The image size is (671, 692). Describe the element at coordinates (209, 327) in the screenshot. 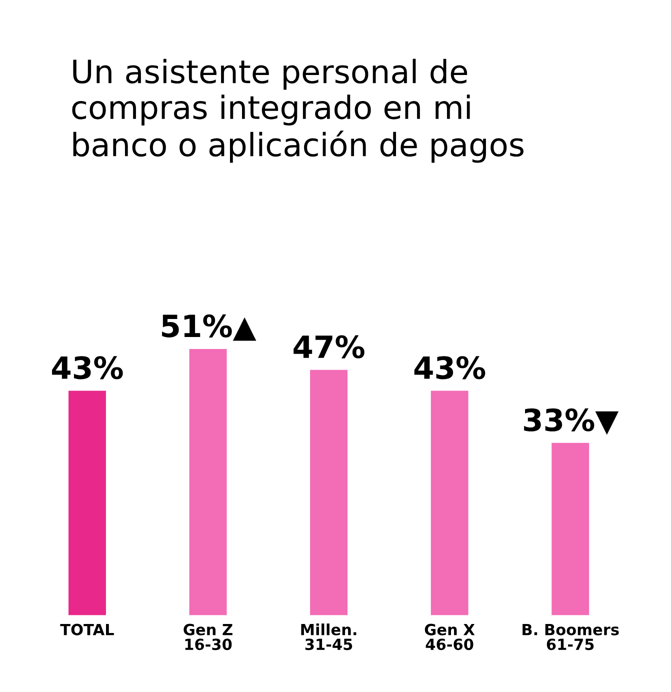

I see `data-label: 51%▲` at that location.